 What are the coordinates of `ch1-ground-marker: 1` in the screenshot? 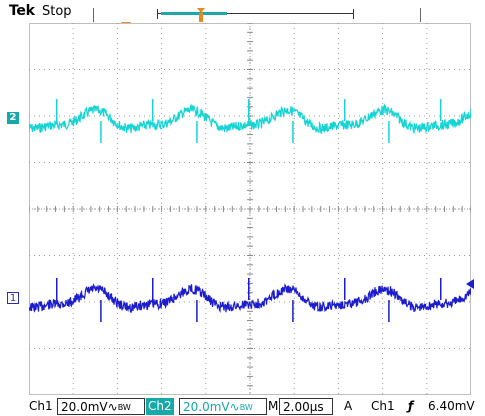 It's located at (13, 298).